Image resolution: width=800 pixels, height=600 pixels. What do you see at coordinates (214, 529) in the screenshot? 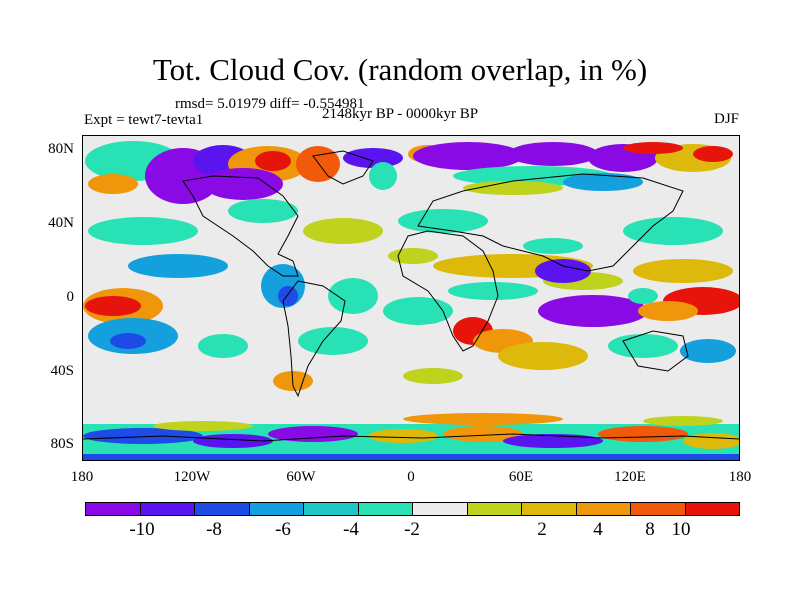
I see `colorbar-label: -8` at bounding box center [214, 529].